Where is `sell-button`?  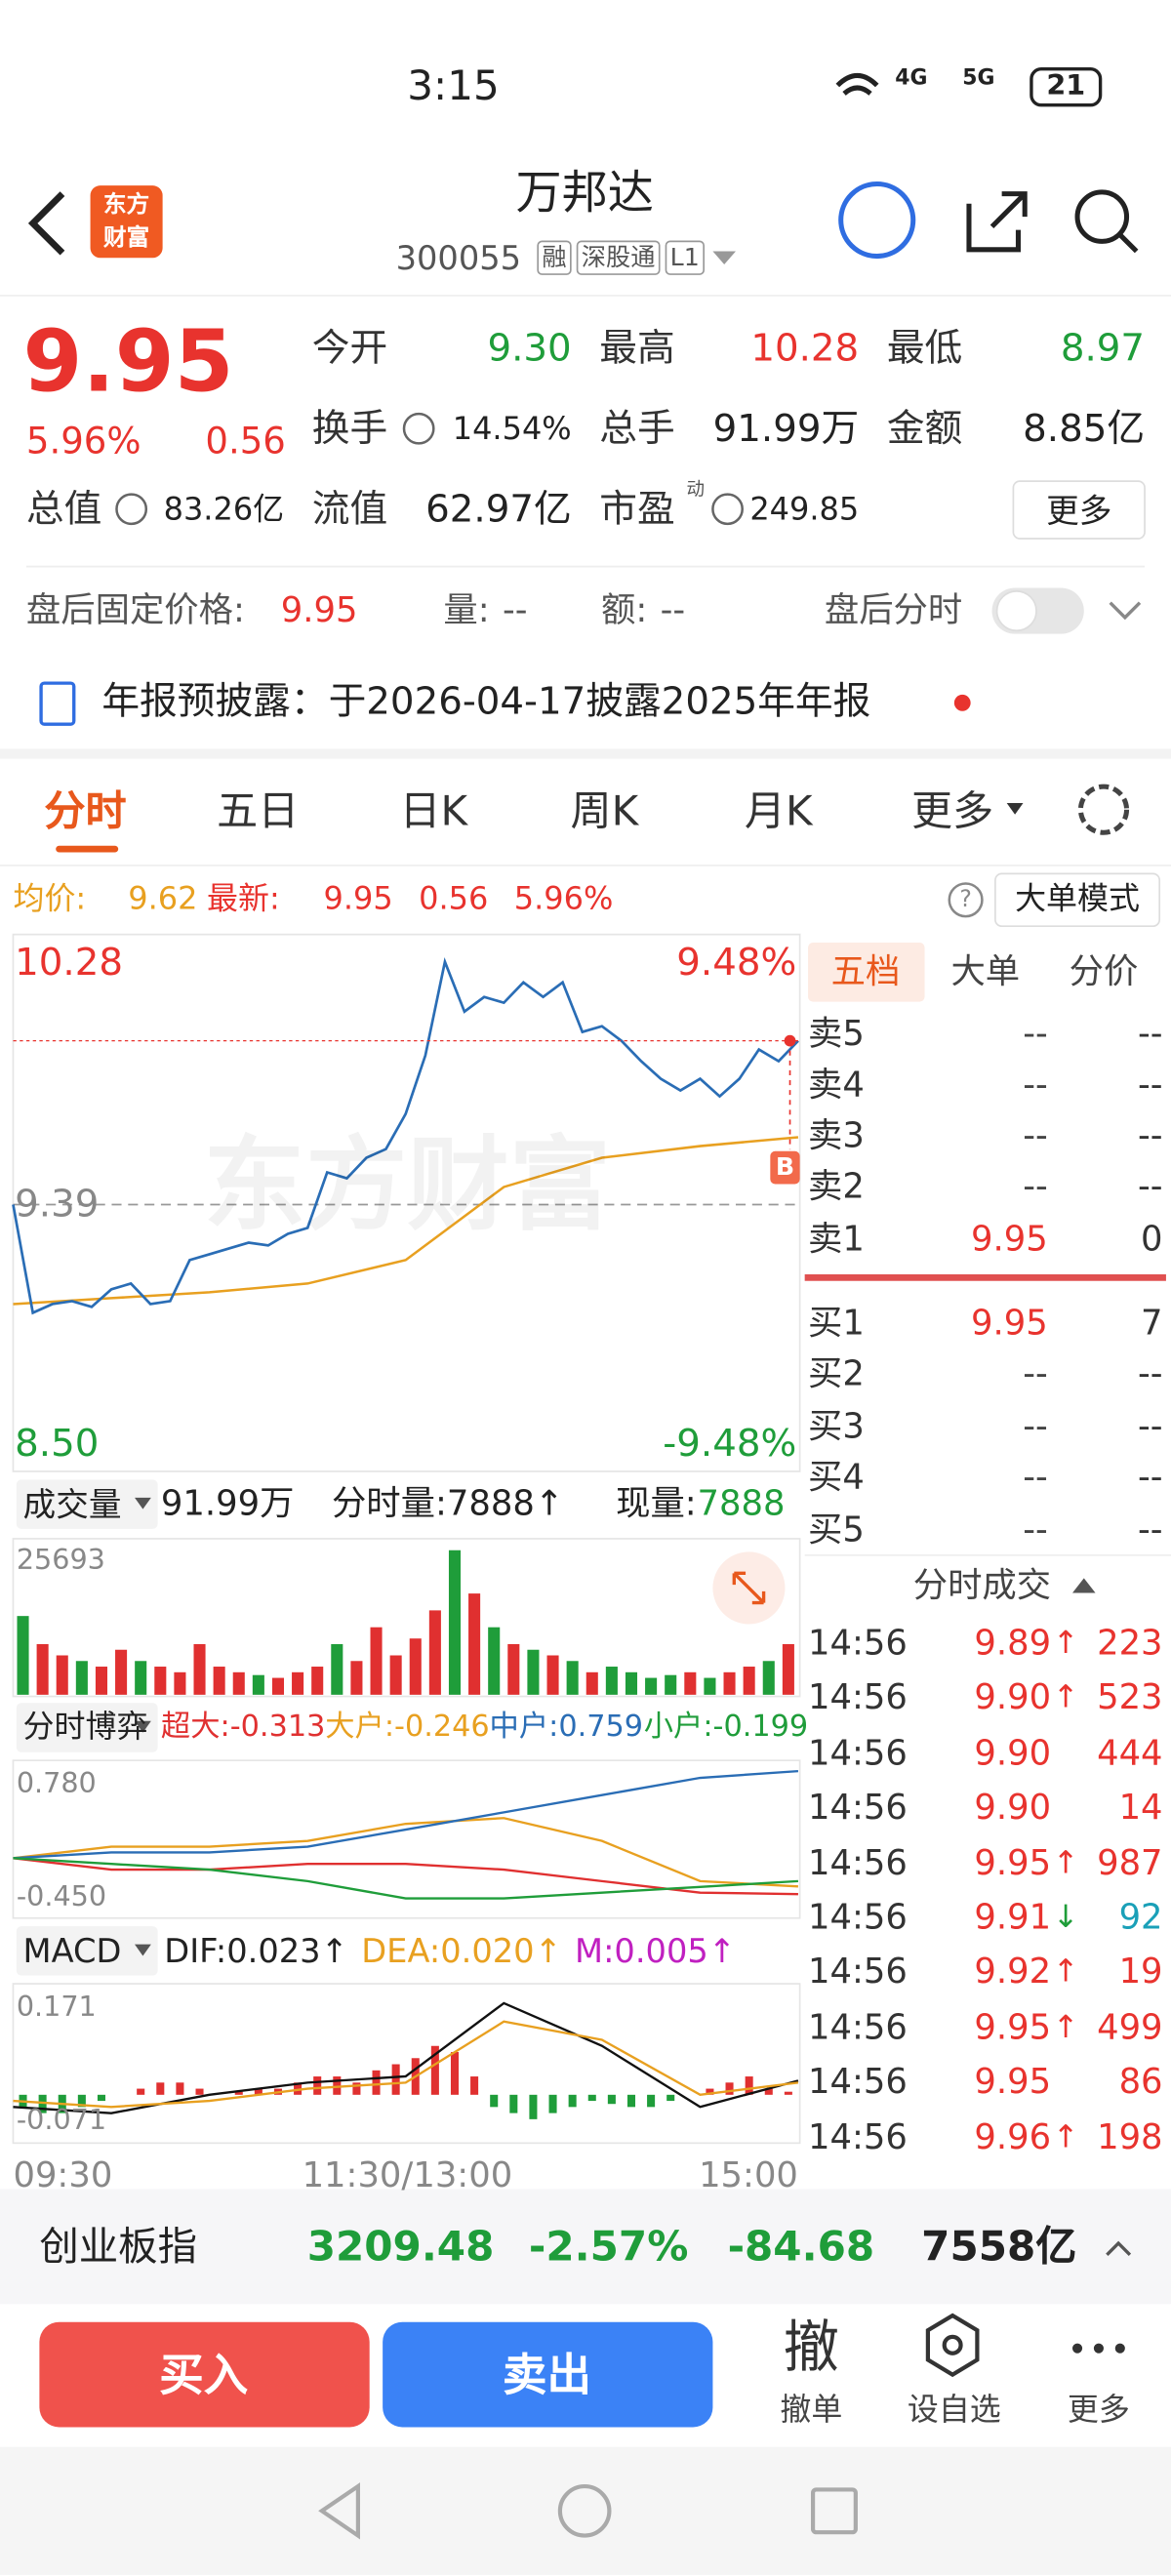
sell-button is located at coordinates (548, 2374).